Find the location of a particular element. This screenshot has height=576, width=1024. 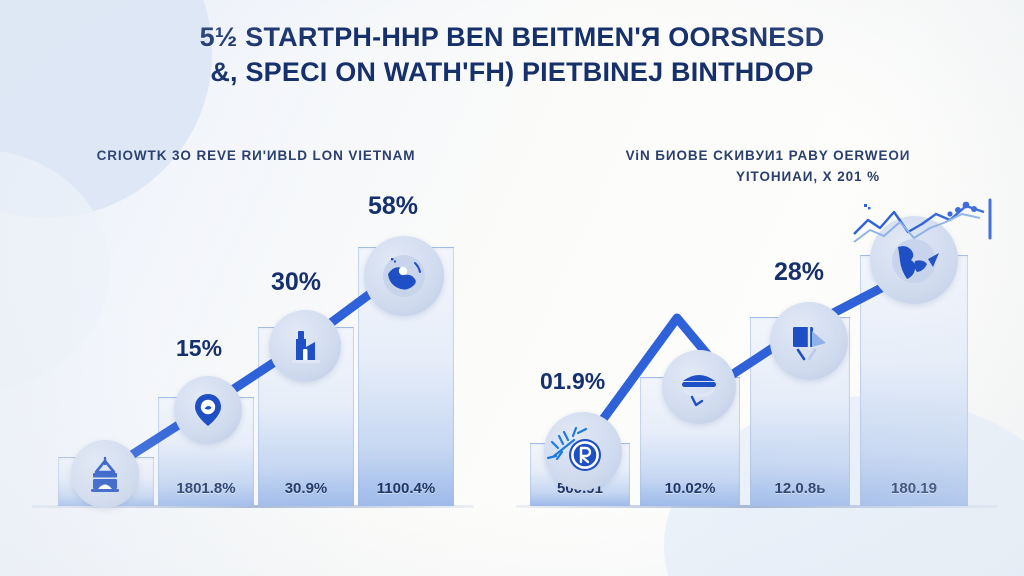

bar-base-label: 180.19 is located at coordinates (914, 488).